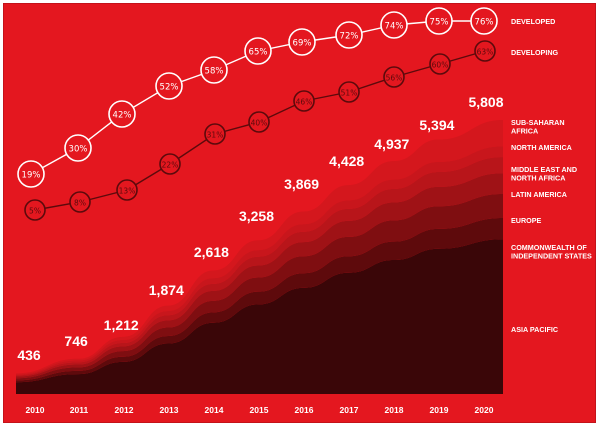  What do you see at coordinates (439, 410) in the screenshot?
I see `x-tick-label: 2019` at bounding box center [439, 410].